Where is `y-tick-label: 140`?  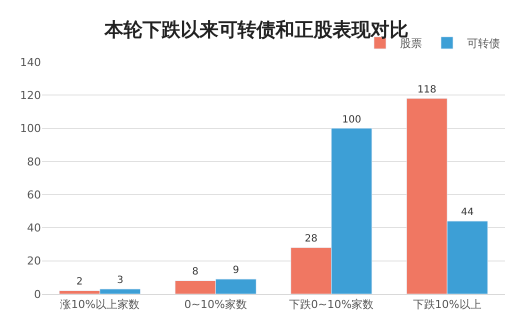
y-tick-label: 140 is located at coordinates (30, 62).